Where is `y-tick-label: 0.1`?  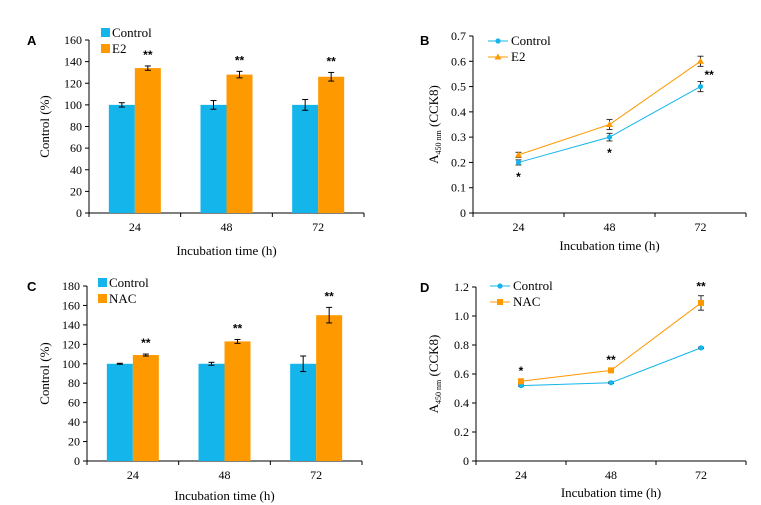 y-tick-label: 0.1 is located at coordinates (458, 188).